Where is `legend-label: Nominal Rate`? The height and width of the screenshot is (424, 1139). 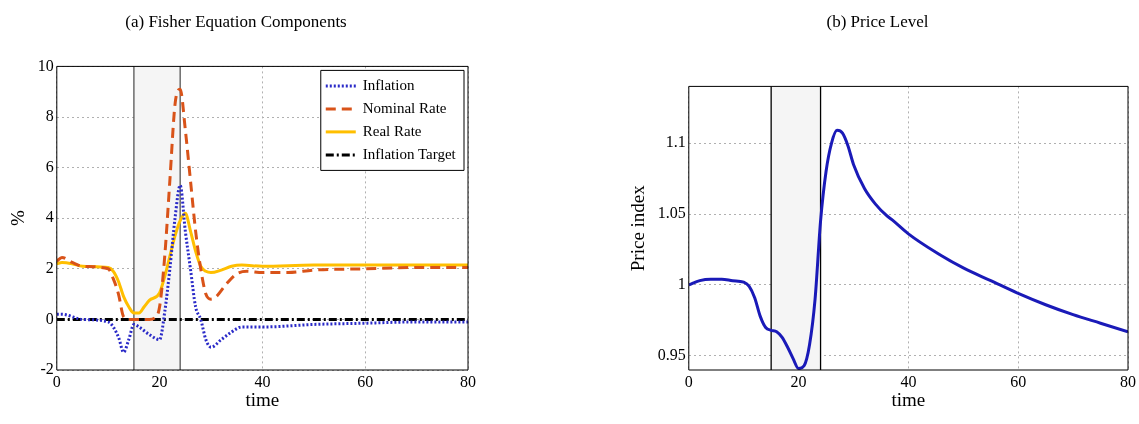 legend-label: Nominal Rate is located at coordinates (404, 107).